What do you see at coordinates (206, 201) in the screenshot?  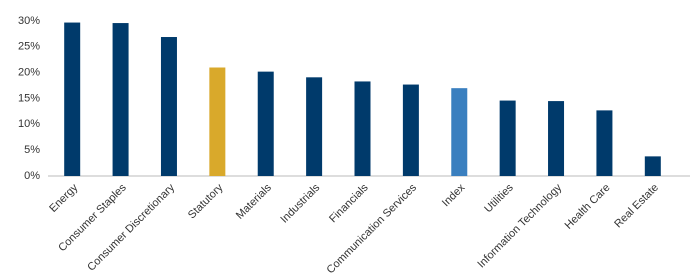 I see `x-tick-label: Statutory` at bounding box center [206, 201].